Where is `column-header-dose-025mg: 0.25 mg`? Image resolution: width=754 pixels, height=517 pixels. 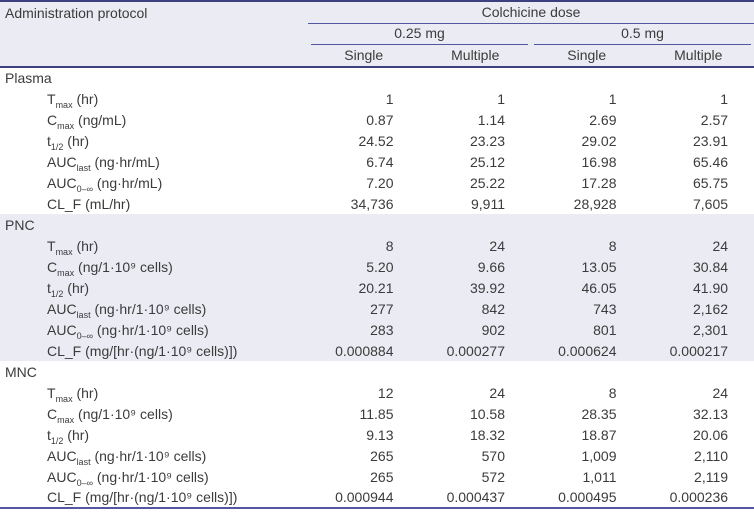
column-header-dose-025mg: 0.25 mg is located at coordinates (419, 34).